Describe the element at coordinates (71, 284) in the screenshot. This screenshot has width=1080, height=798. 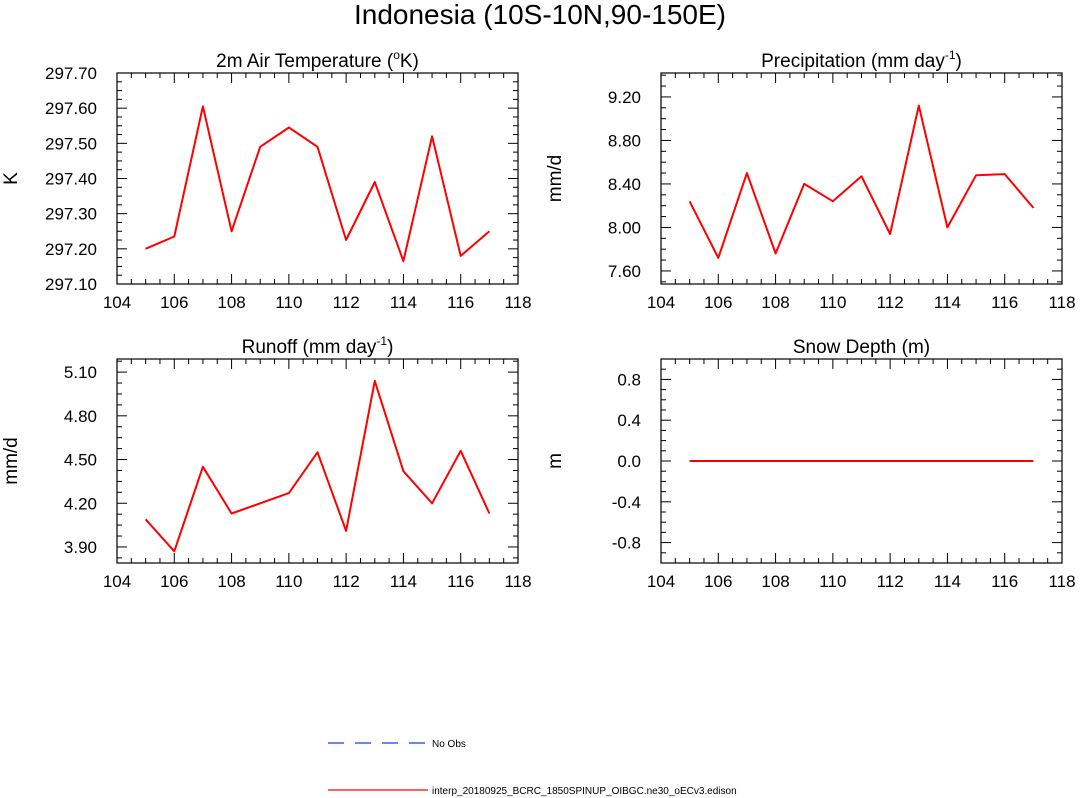
I see `y-tick-label: 297.10` at that location.